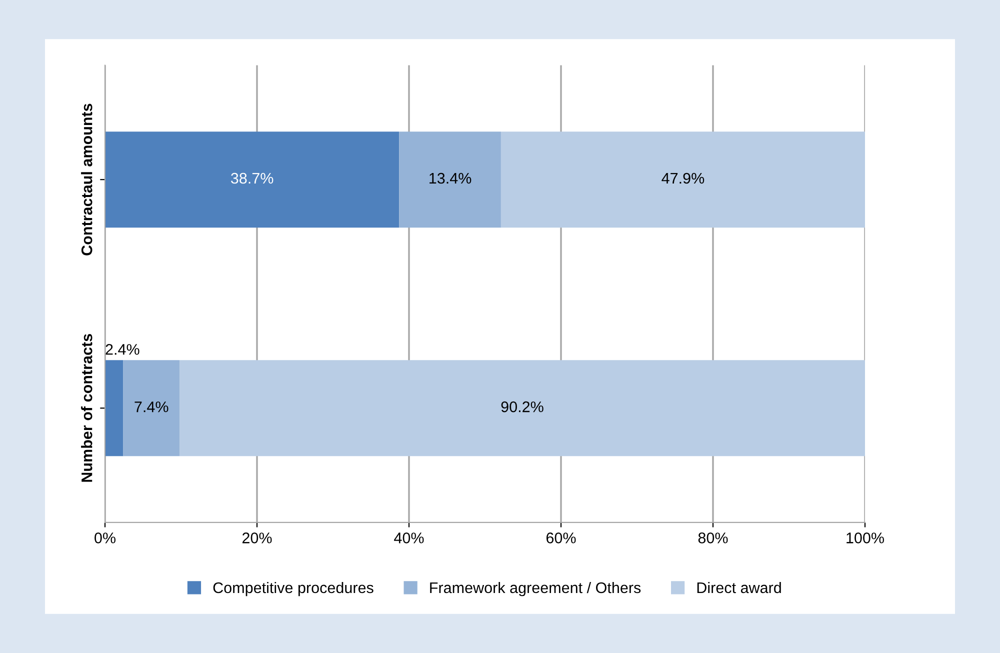 Image resolution: width=1000 pixels, height=653 pixels. What do you see at coordinates (86, 408) in the screenshot?
I see `y-tick-label: Number of contracts` at bounding box center [86, 408].